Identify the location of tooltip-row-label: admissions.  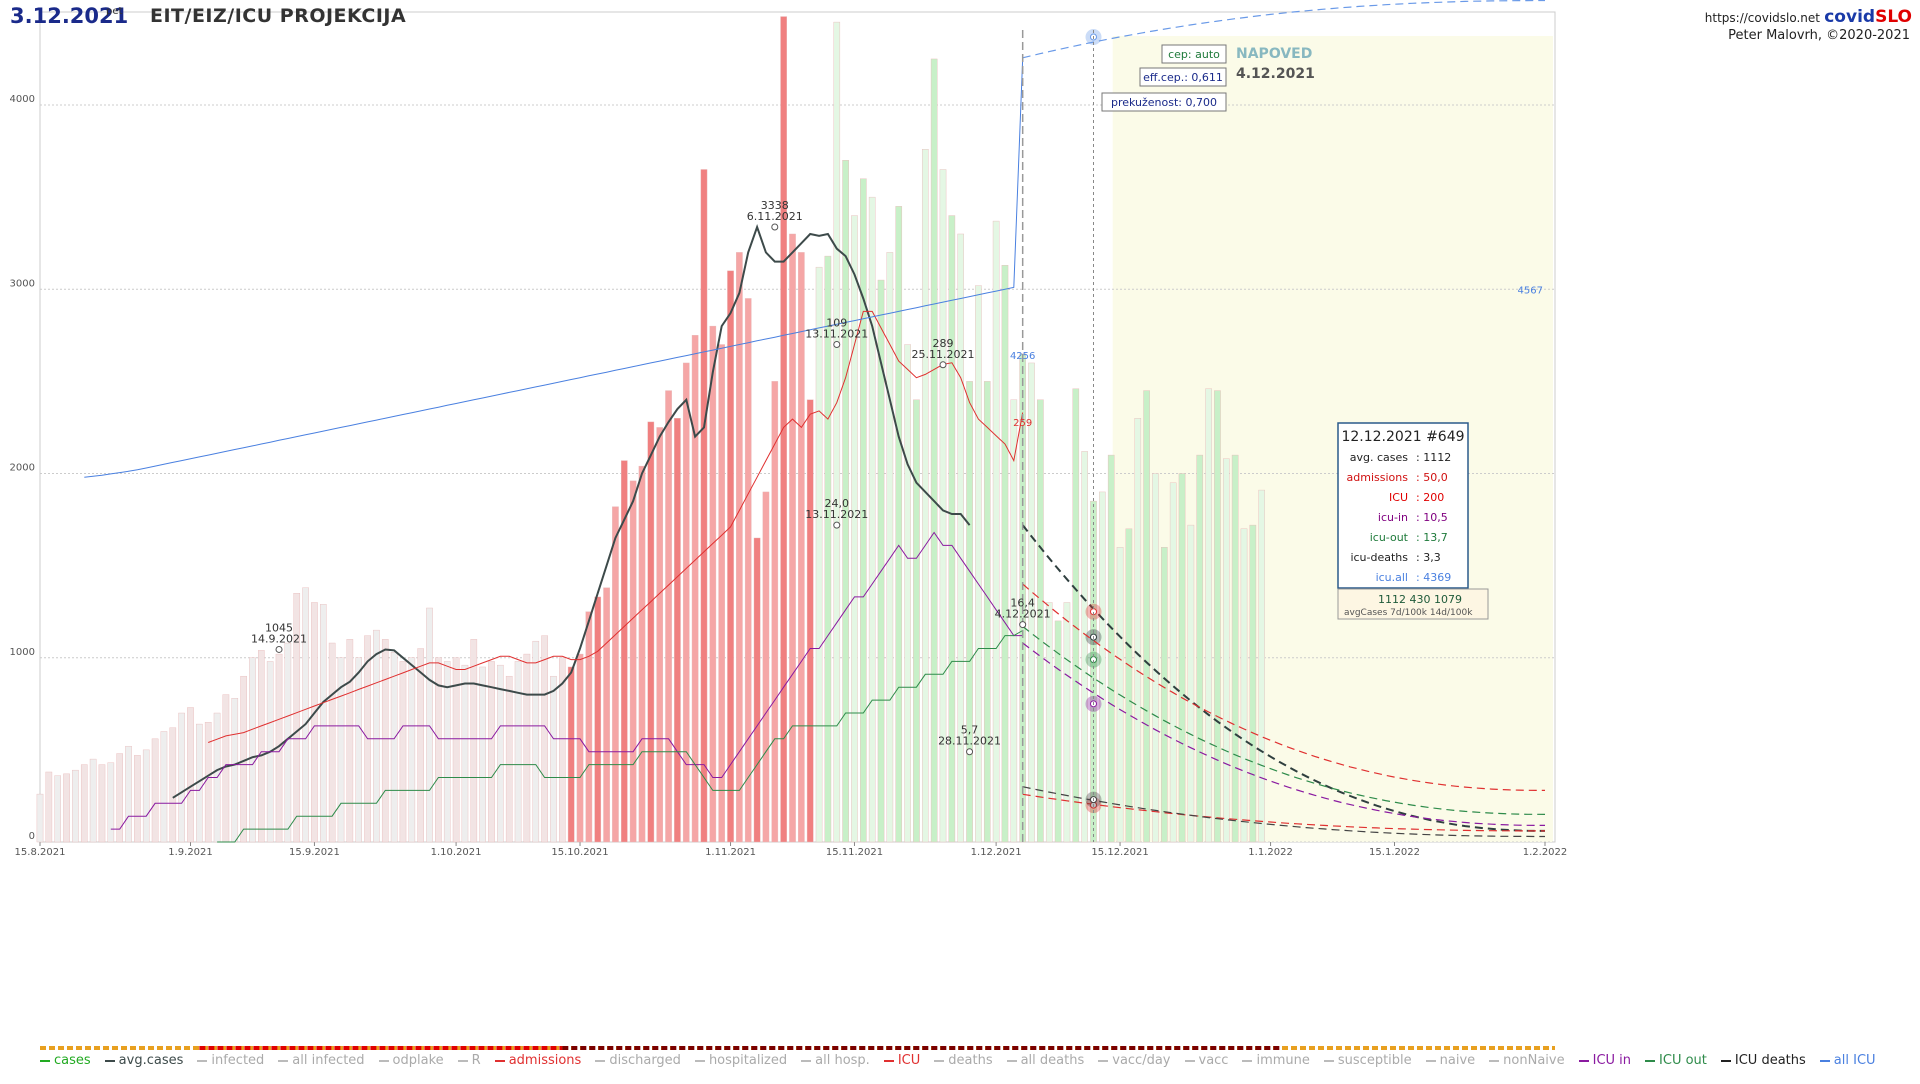
(1378, 477).